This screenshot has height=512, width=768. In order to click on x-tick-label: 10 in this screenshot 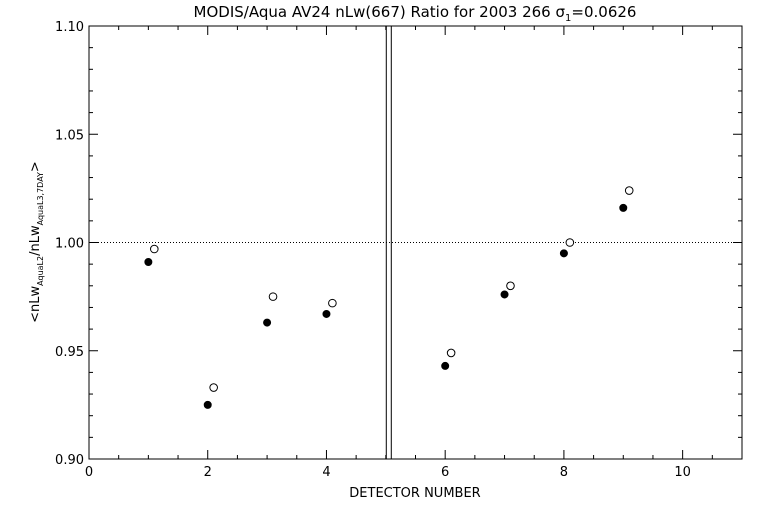, I will do `click(682, 472)`.